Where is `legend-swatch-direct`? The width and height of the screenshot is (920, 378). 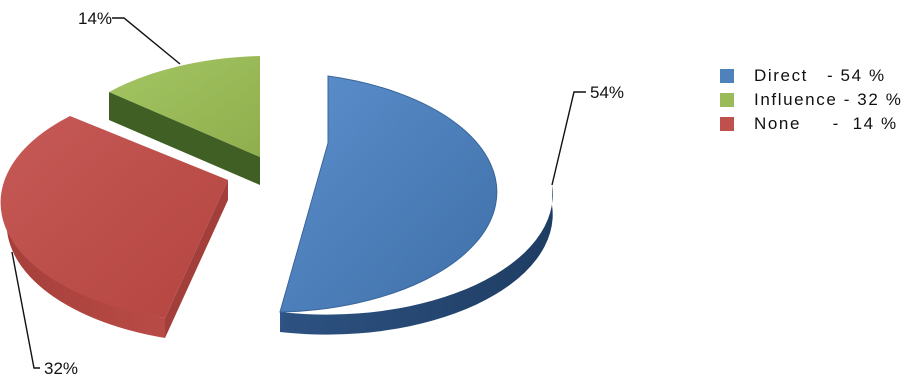 legend-swatch-direct is located at coordinates (727, 76).